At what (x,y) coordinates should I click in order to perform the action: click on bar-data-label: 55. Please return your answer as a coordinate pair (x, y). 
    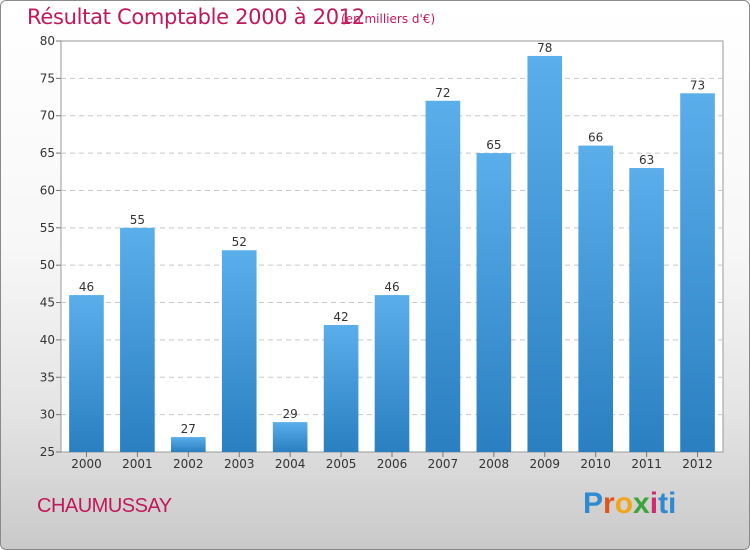
    Looking at the image, I should click on (137, 220).